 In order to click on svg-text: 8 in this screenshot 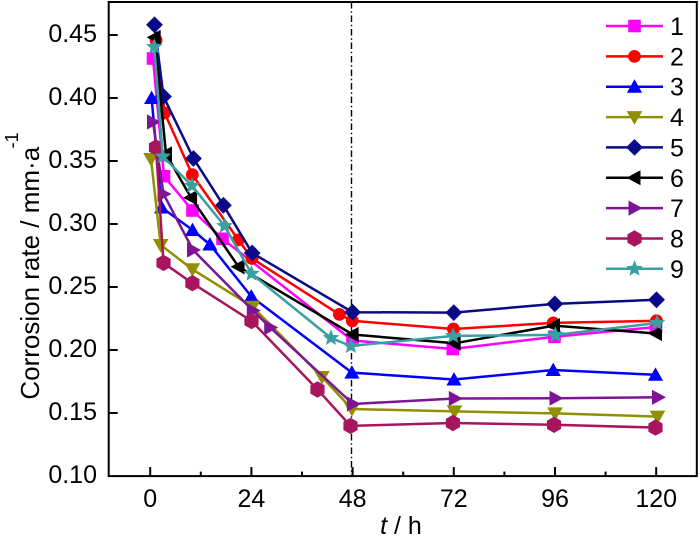, I will do `click(677, 240)`.